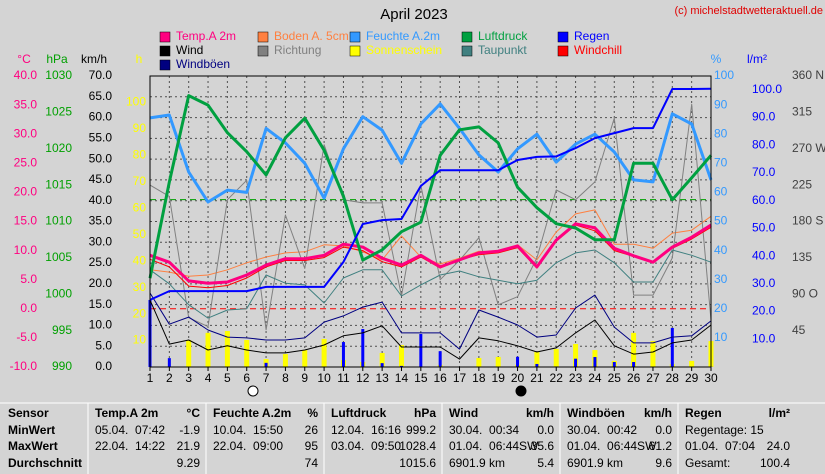 The height and width of the screenshot is (474, 825). I want to click on y-tick-label: 0.0, so click(28, 308).